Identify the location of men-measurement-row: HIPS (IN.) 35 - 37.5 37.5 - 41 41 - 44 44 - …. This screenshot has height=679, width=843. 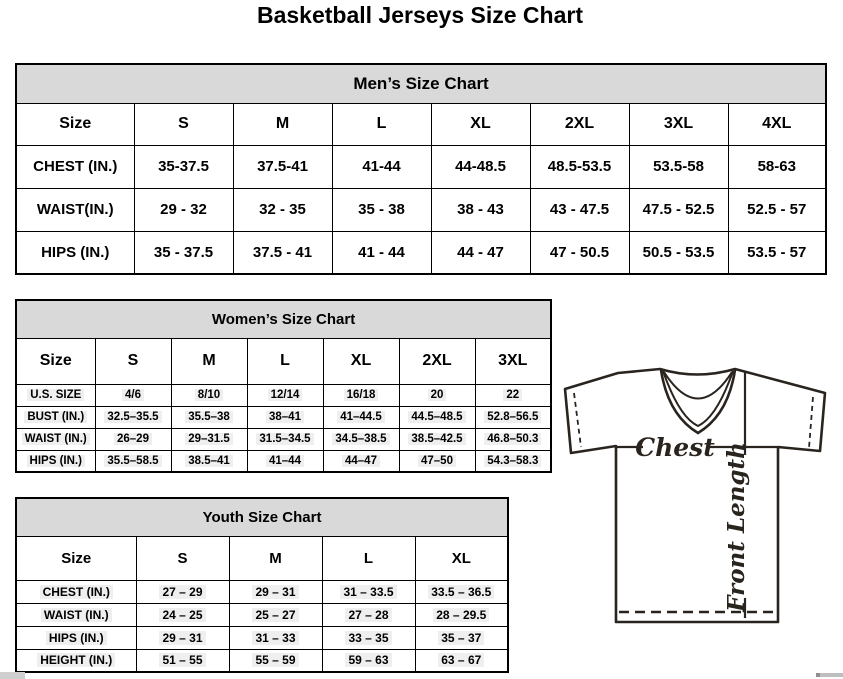
(421, 252).